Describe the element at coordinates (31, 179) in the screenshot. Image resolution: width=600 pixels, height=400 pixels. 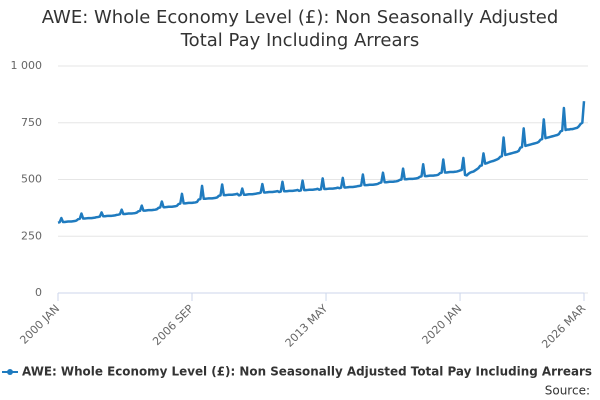
I see `y-tick-label: 500` at that location.